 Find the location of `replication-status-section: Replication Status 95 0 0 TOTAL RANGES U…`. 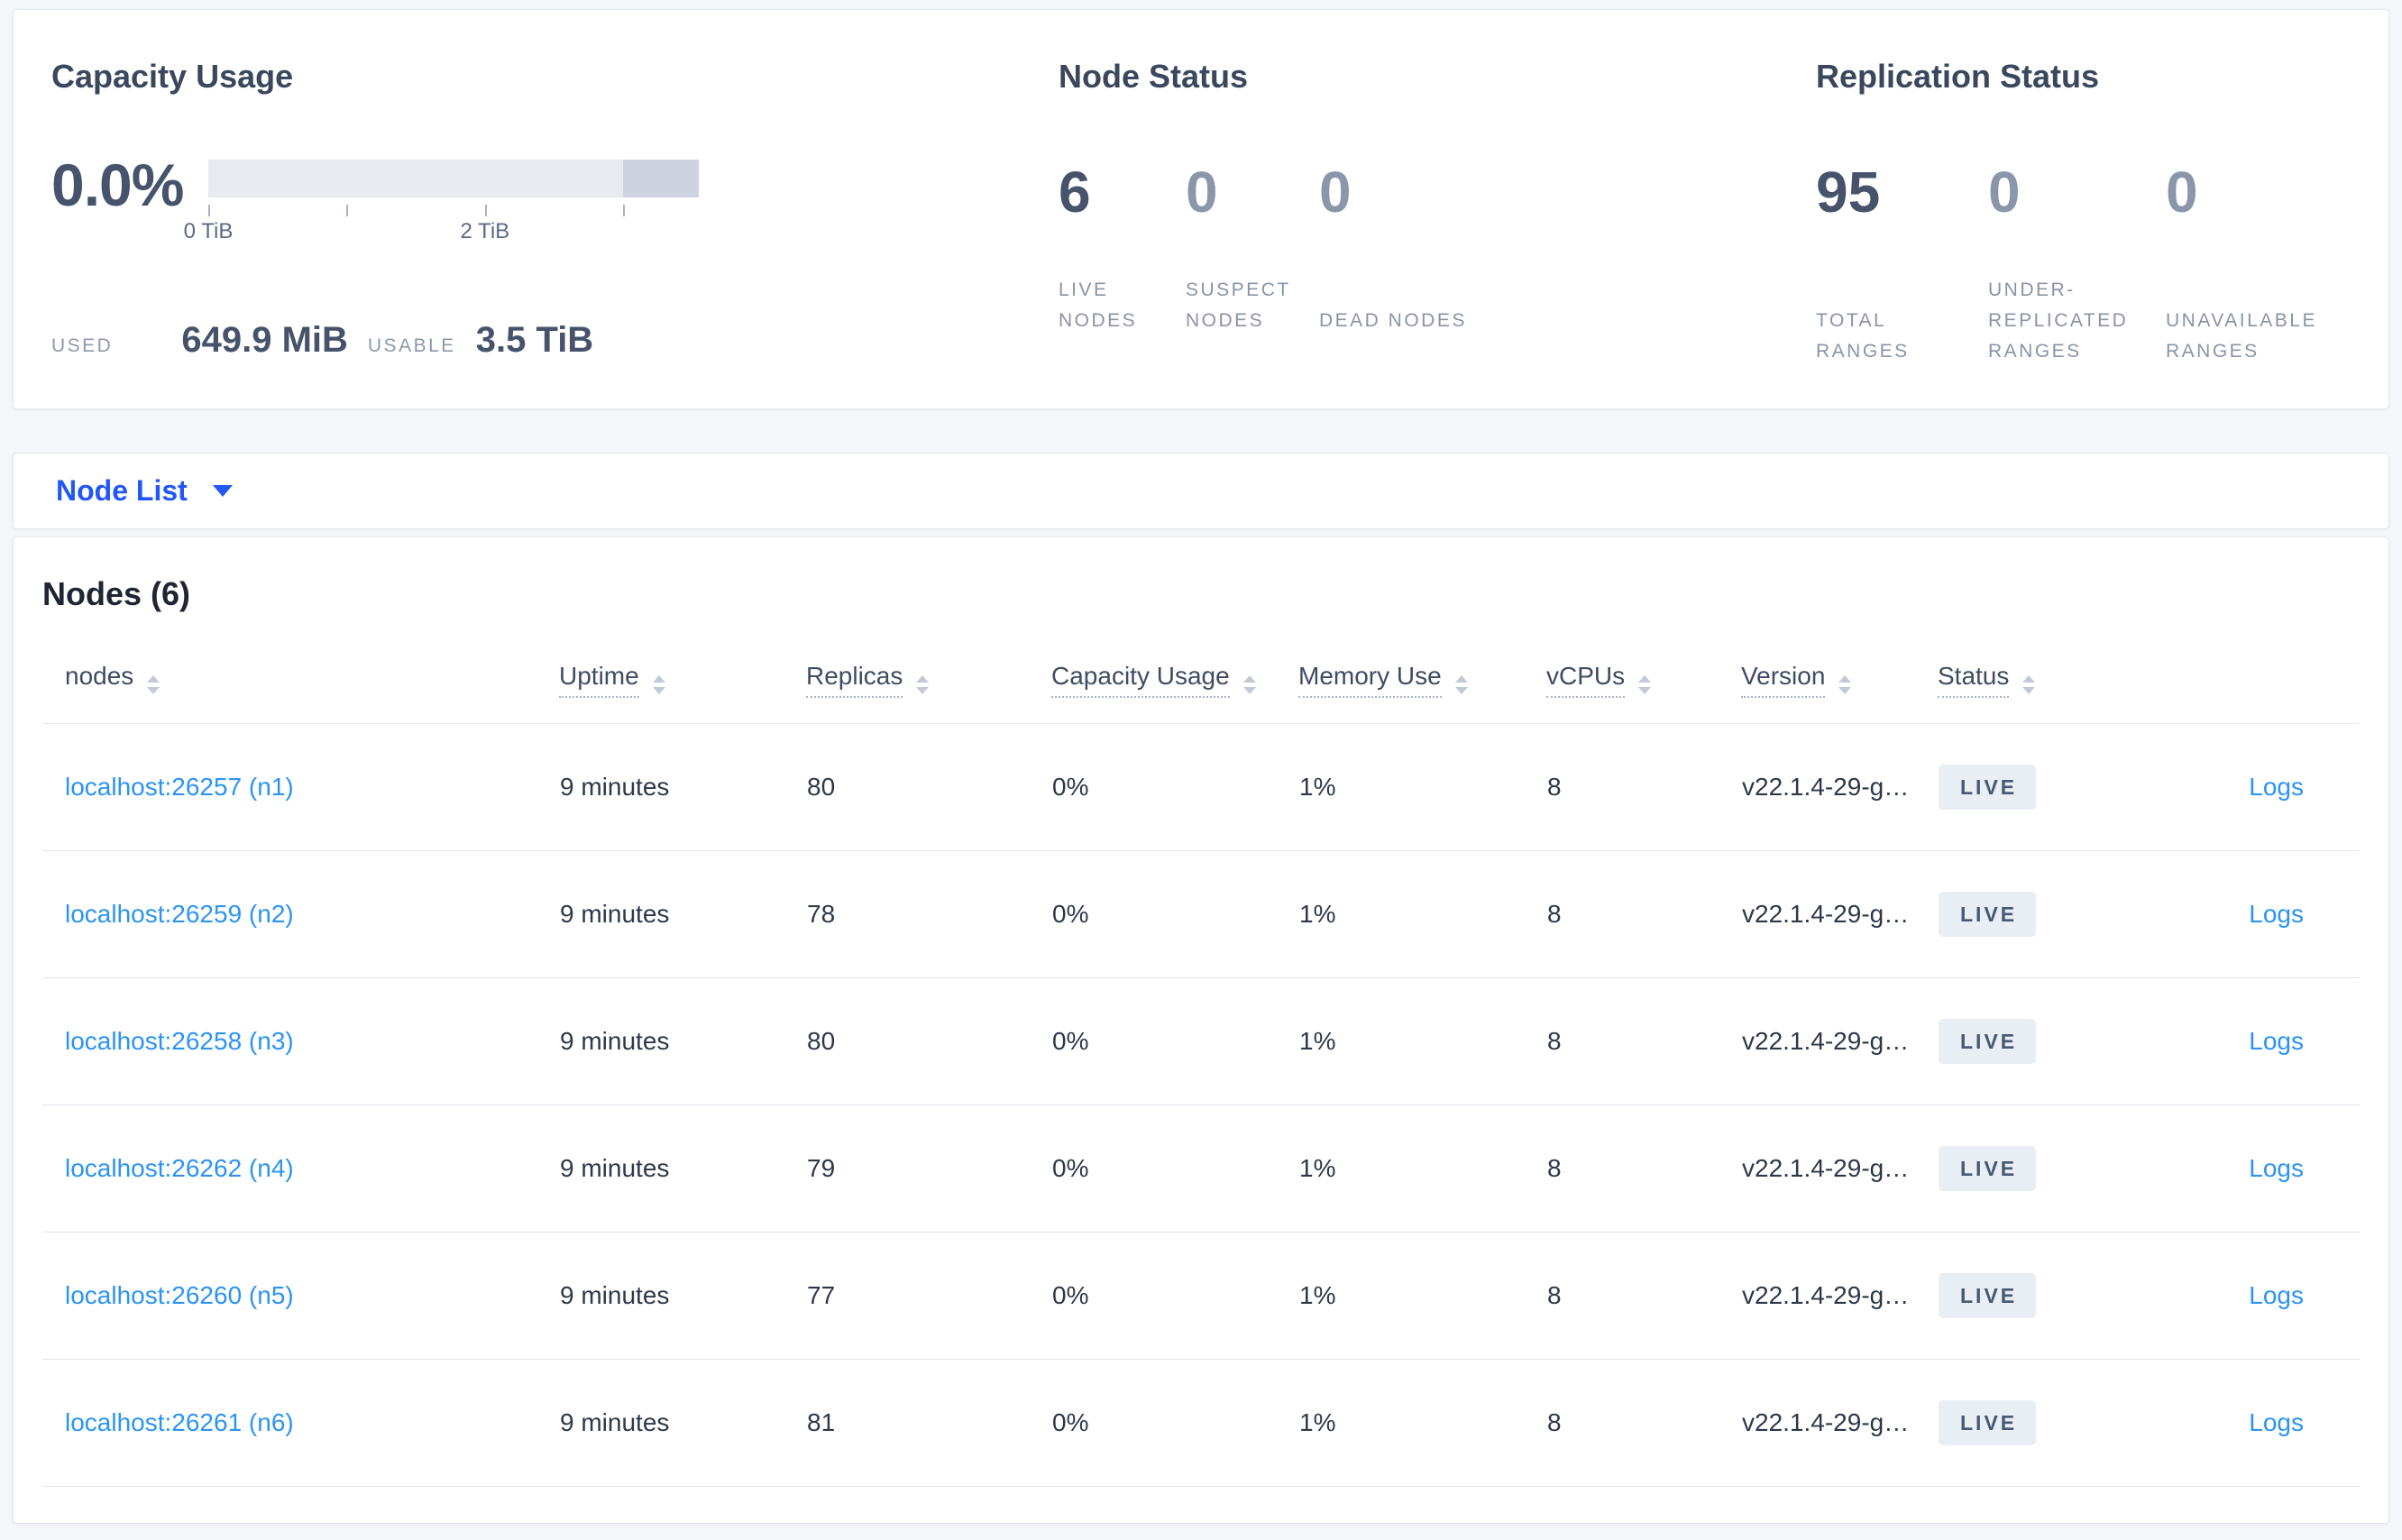

replication-status-section: Replication Status 95 0 0 TOTAL RANGES U… is located at coordinates (2102, 209).